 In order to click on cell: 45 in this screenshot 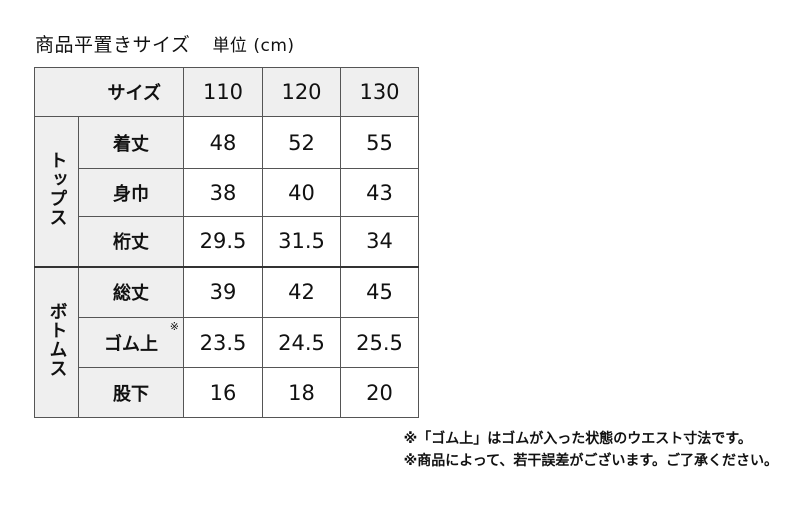, I will do `click(379, 291)`.